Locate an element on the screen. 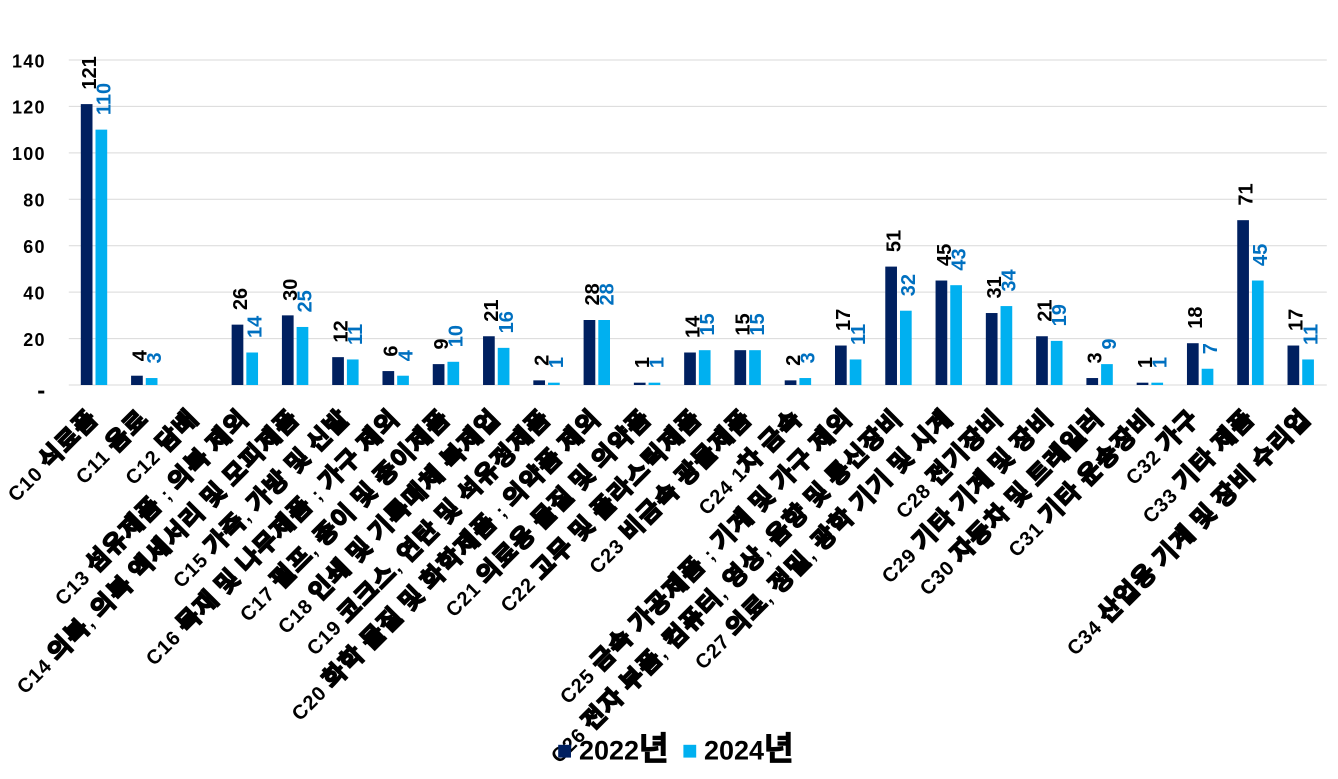  svg-text: 40 is located at coordinates (34, 293).